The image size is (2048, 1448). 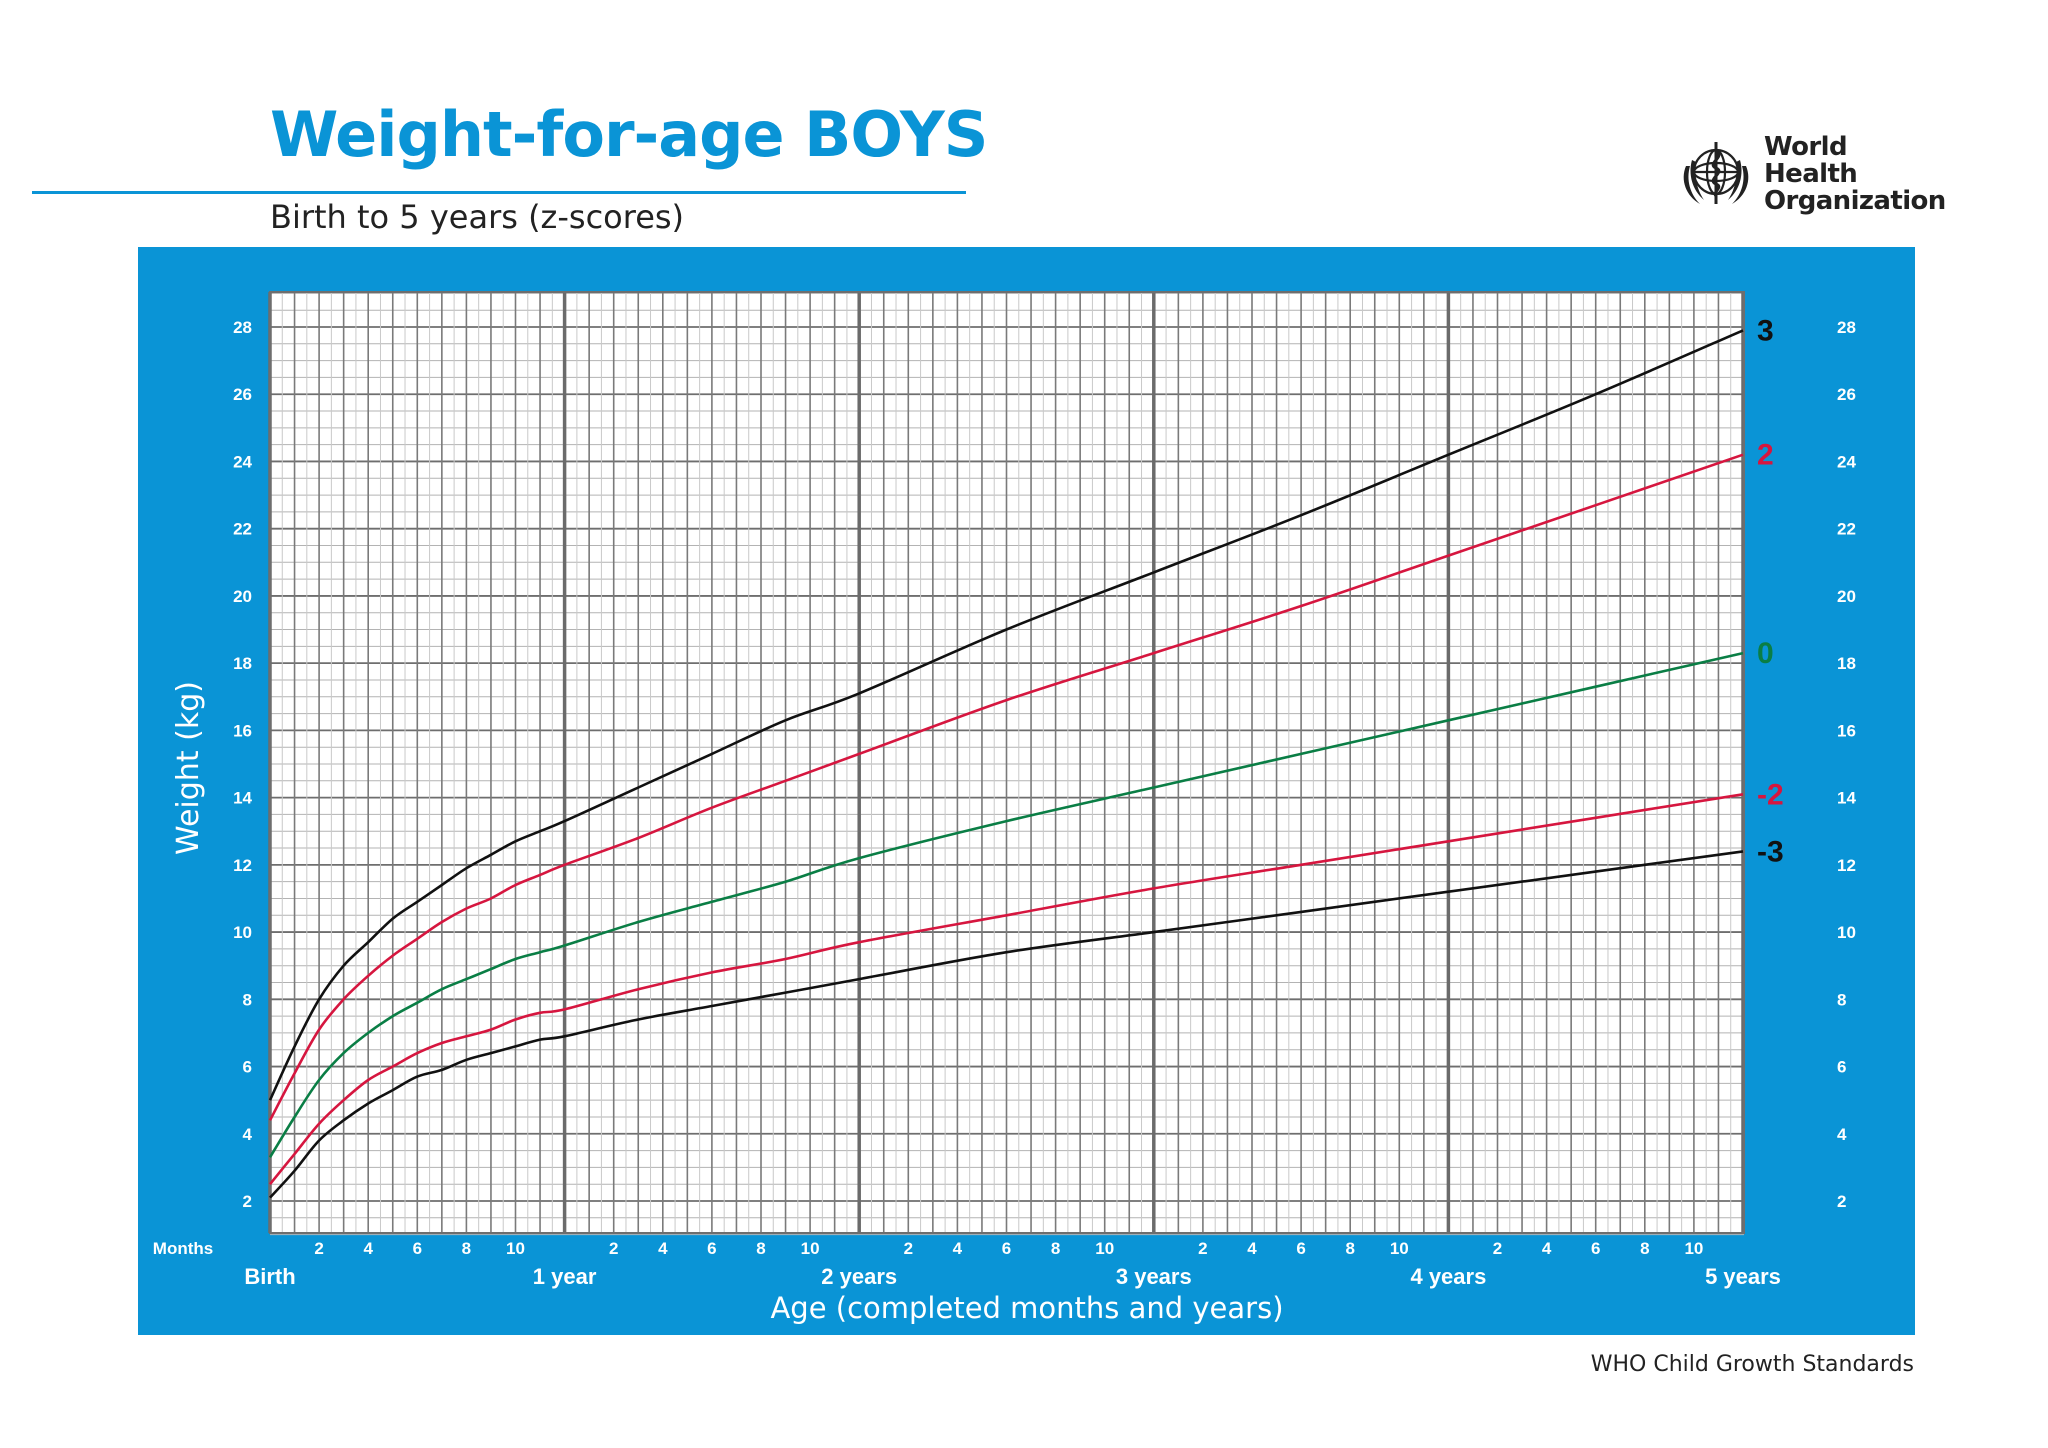 What do you see at coordinates (1846, 730) in the screenshot?
I see `y-tick-label-right: 16` at bounding box center [1846, 730].